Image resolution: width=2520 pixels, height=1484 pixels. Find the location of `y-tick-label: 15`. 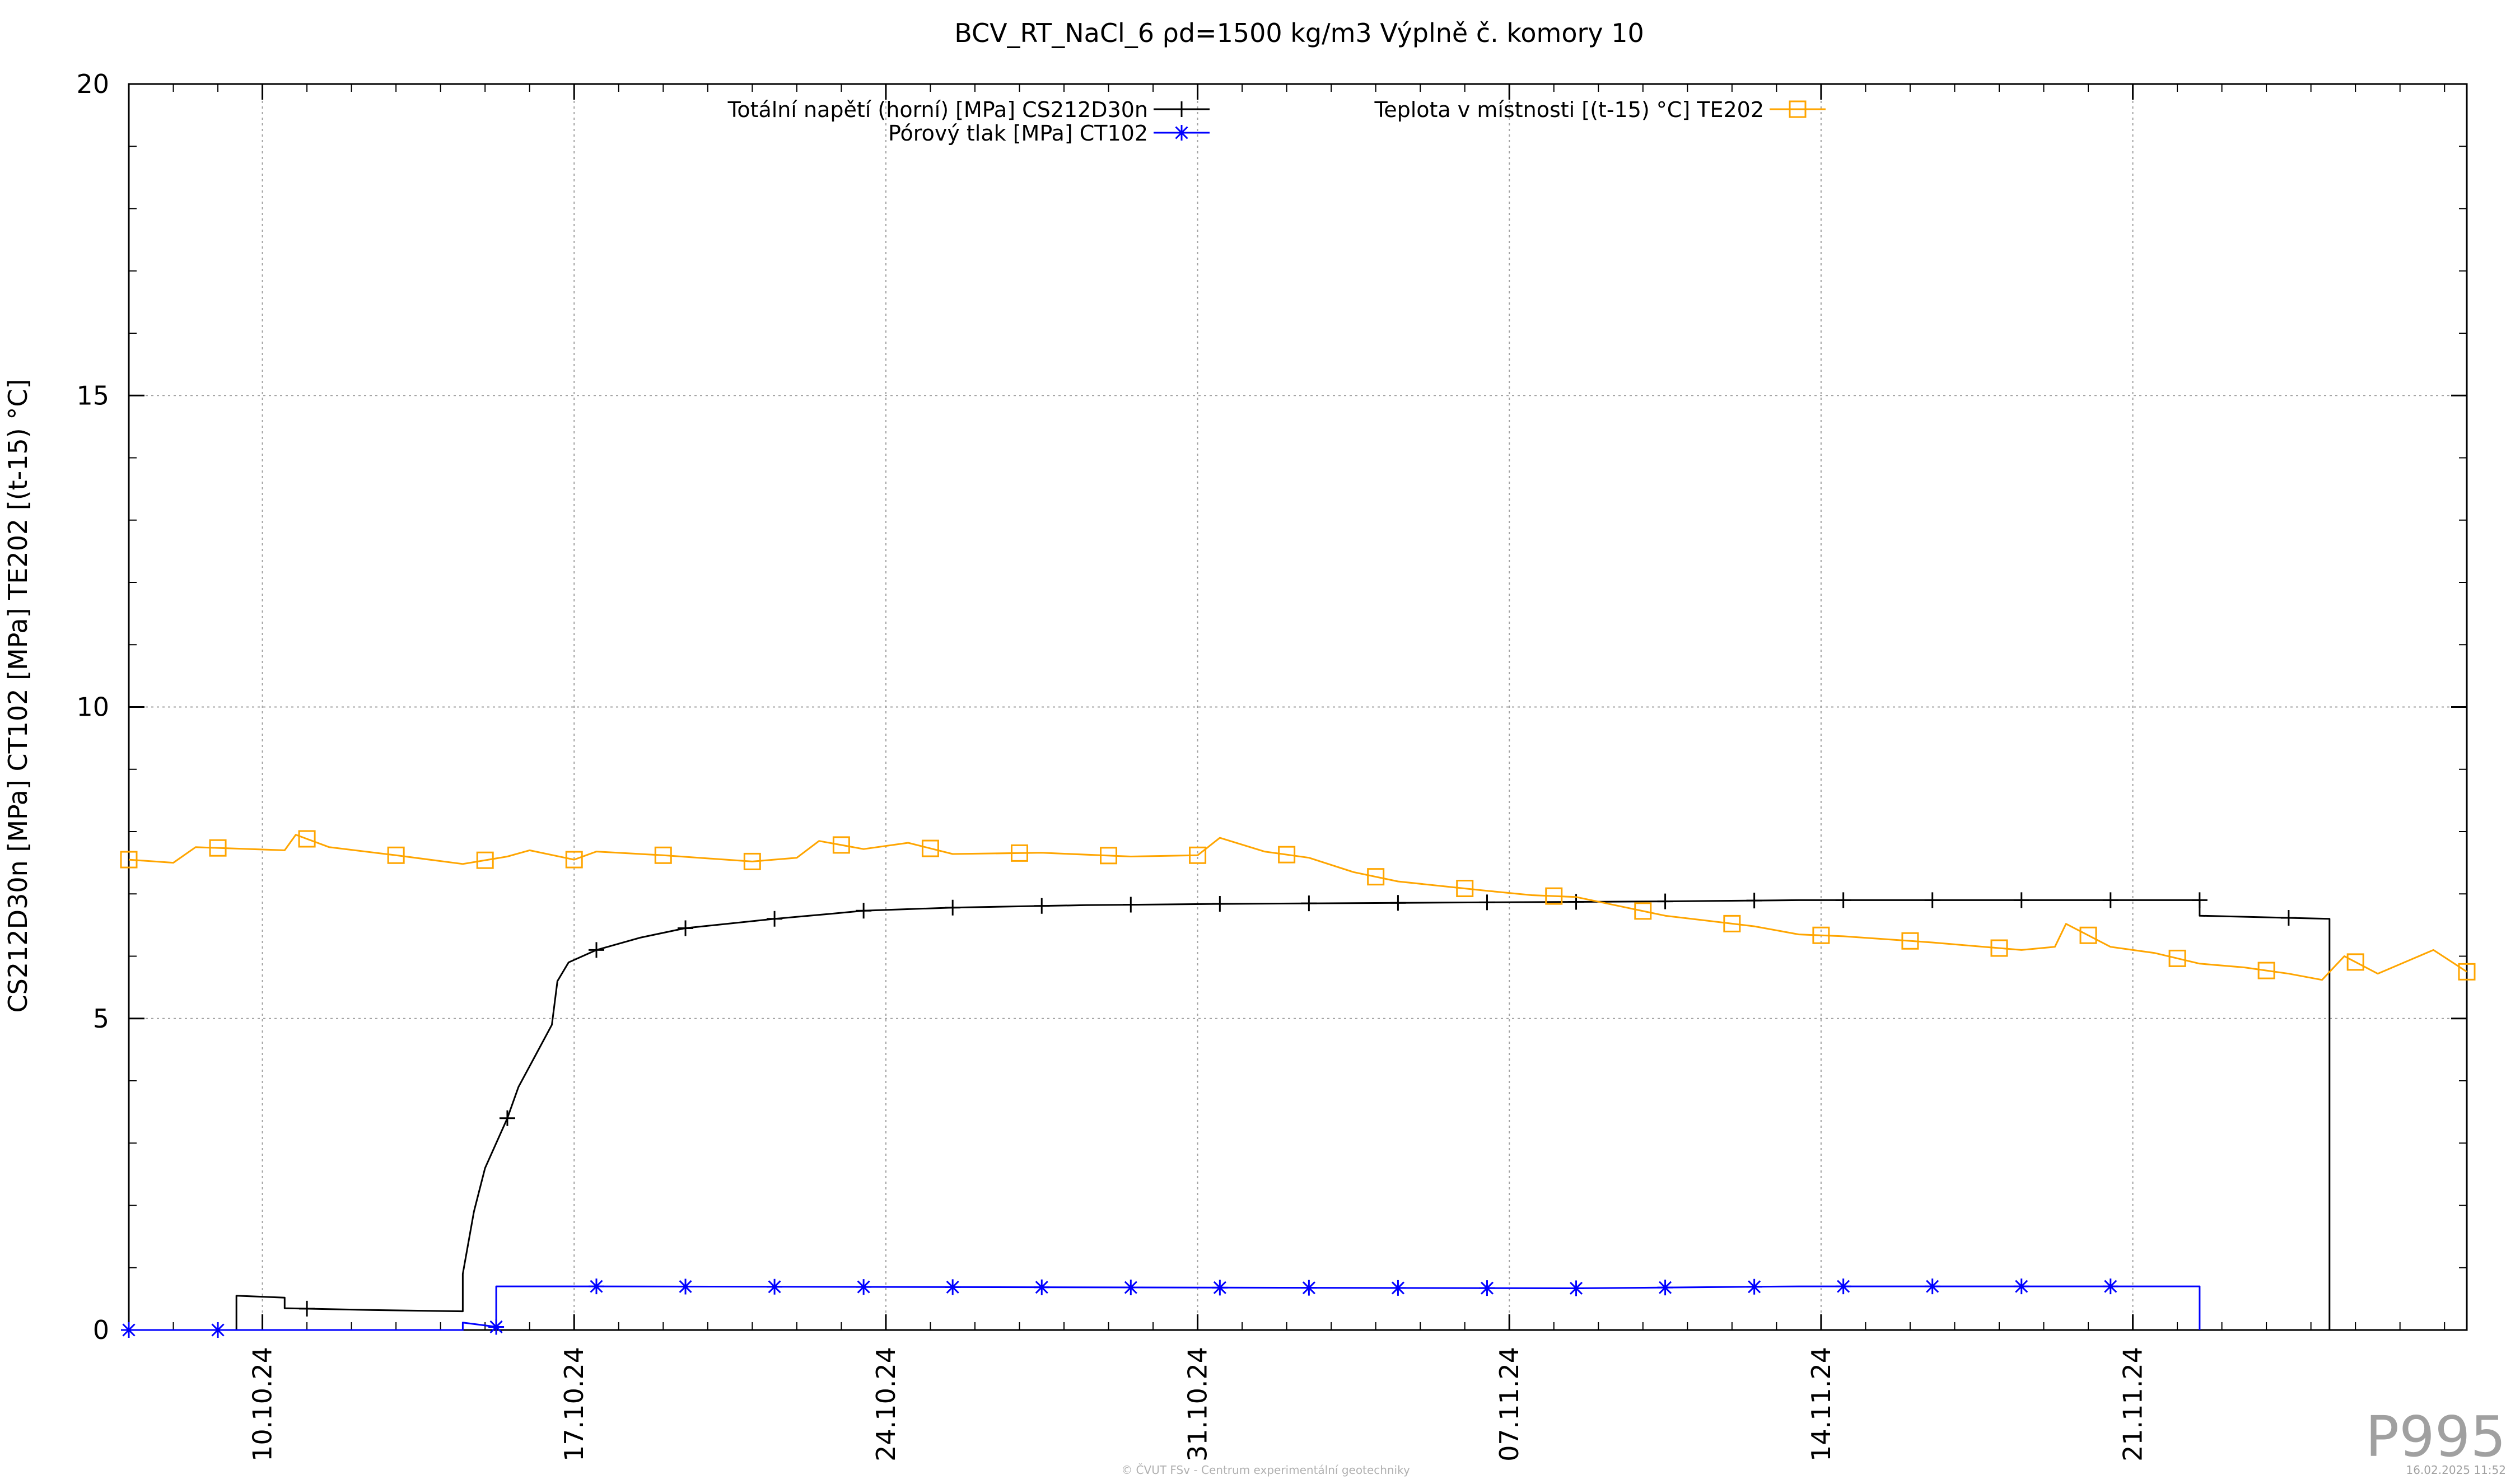

y-tick-label: 15 is located at coordinates (93, 395).